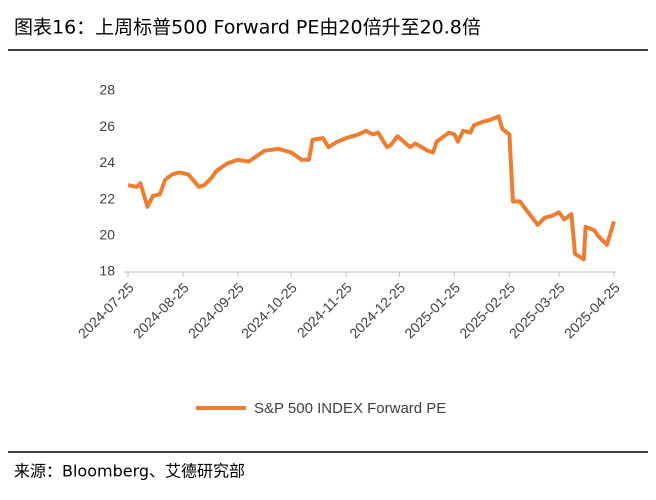  What do you see at coordinates (107, 90) in the screenshot?
I see `y-tick-label: 28` at bounding box center [107, 90].